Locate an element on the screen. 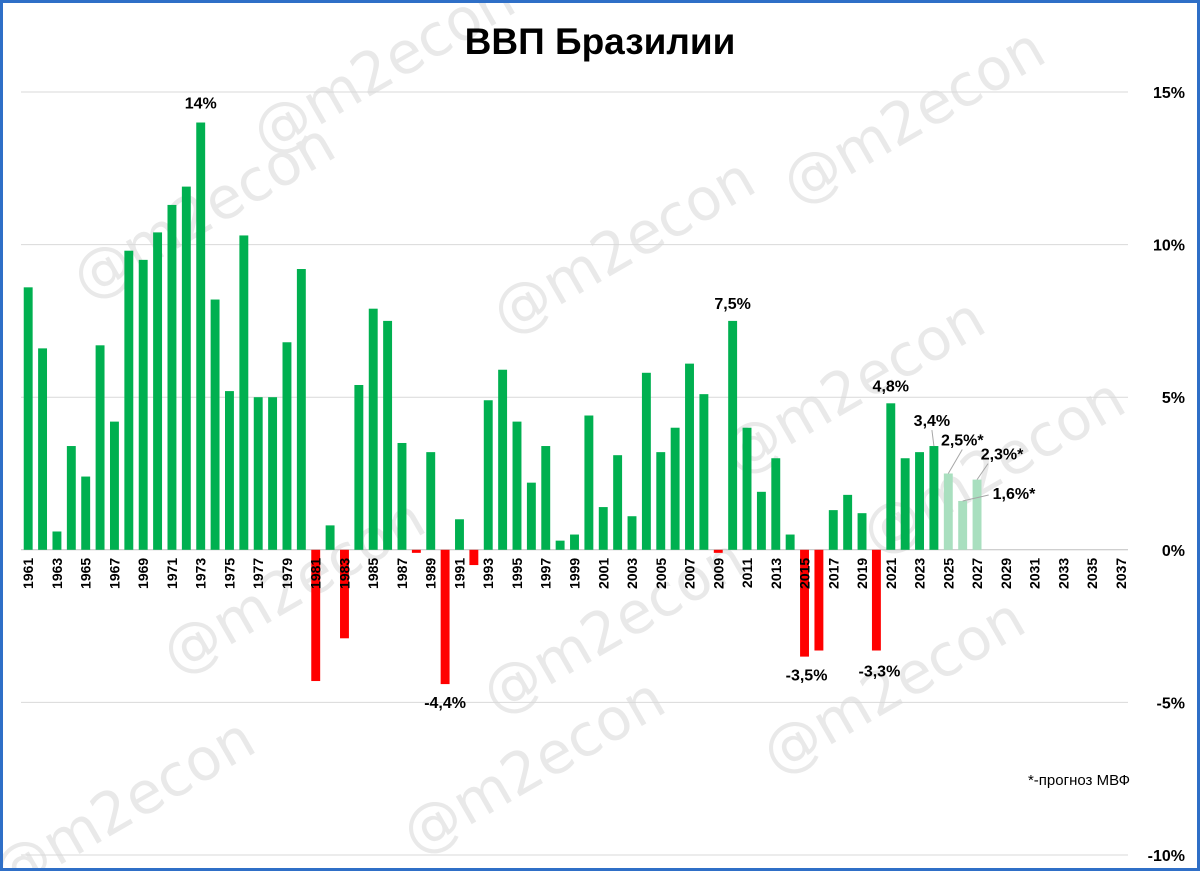  x-tick-label: 1999 is located at coordinates (575, 573).